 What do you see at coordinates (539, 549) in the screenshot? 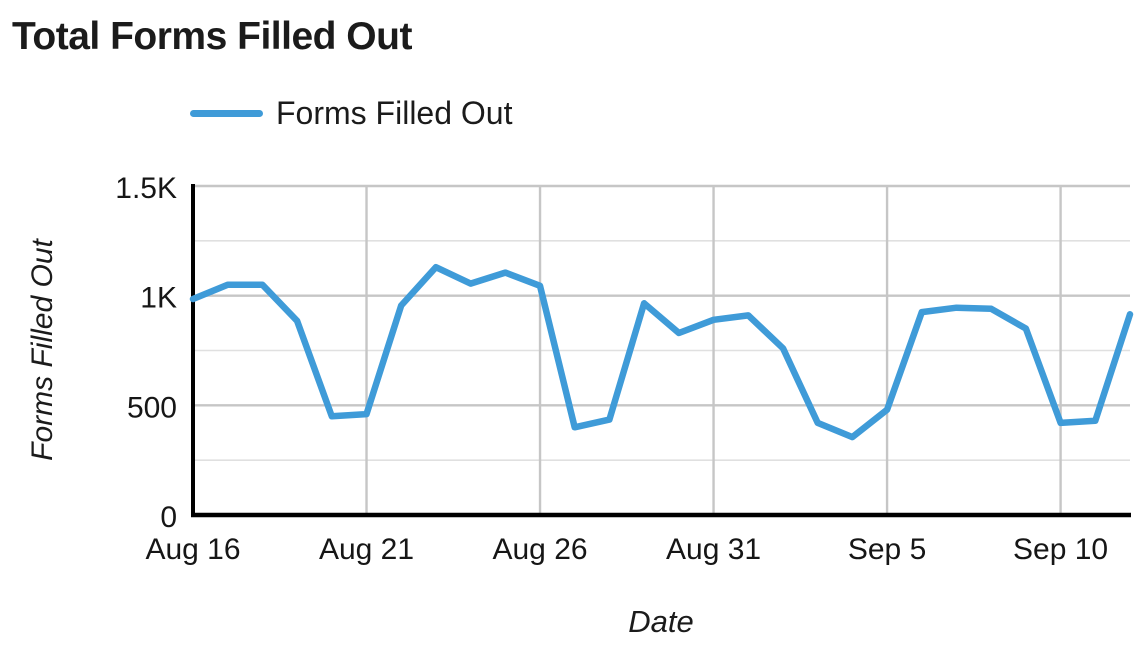
I see `x-tick-label: Aug 26` at bounding box center [539, 549].